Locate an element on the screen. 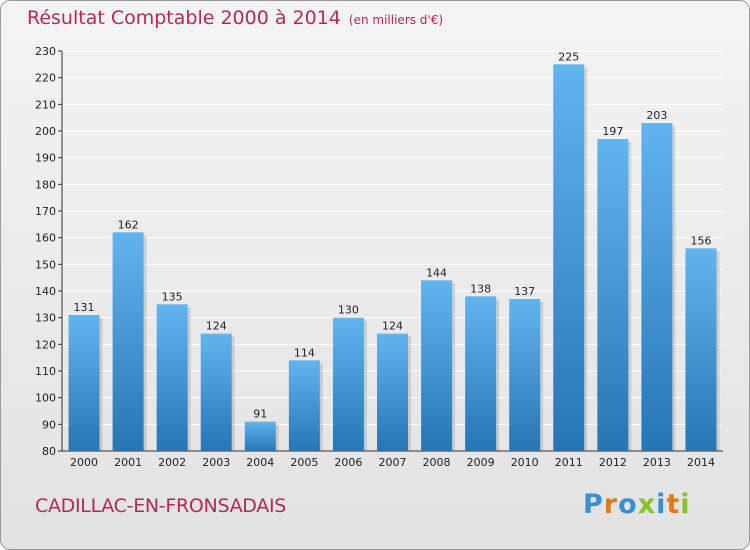 This screenshot has height=550, width=750. logo-letter: o is located at coordinates (628, 504).